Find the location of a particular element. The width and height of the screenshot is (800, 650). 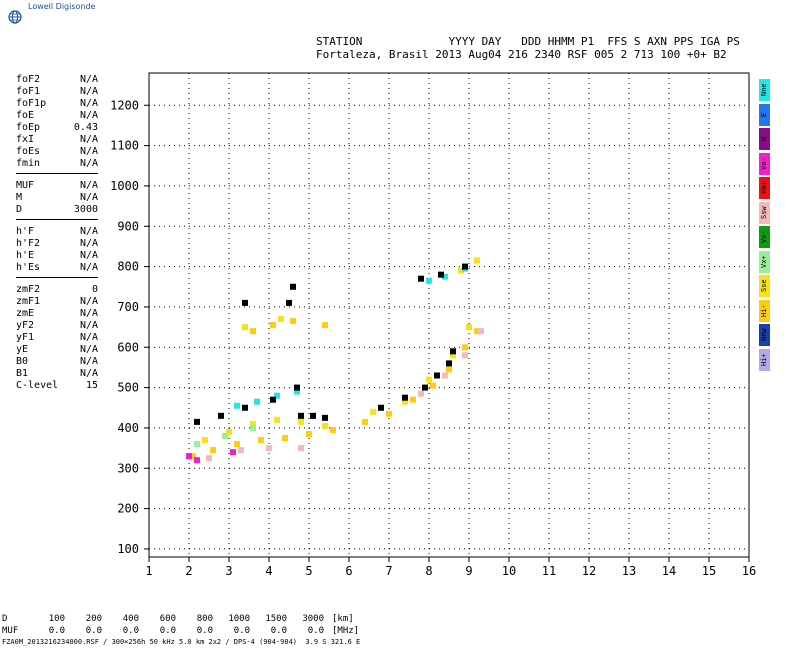

legend-swatch: Nne is located at coordinates (764, 90).